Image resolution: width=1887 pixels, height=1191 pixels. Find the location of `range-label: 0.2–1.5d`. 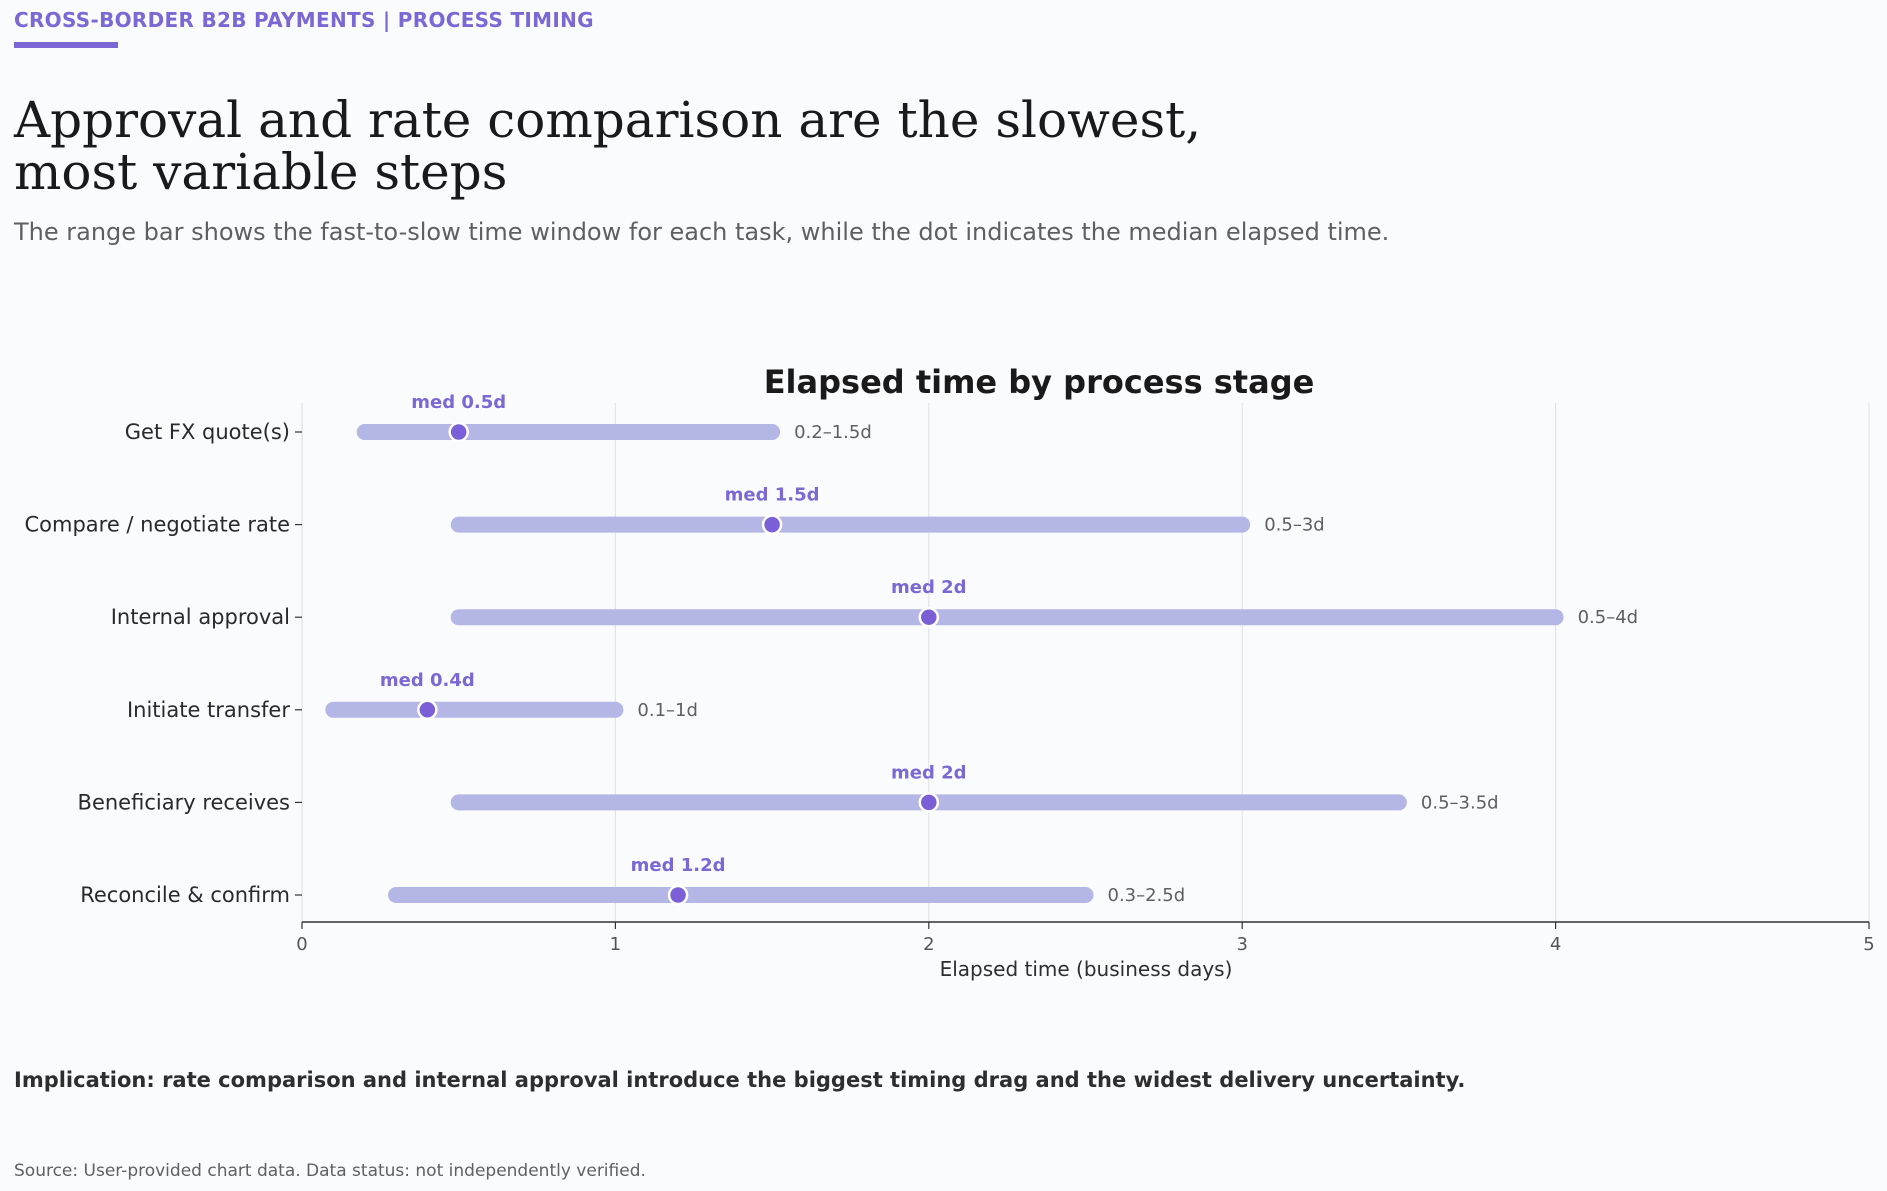

range-label: 0.2–1.5d is located at coordinates (833, 432).